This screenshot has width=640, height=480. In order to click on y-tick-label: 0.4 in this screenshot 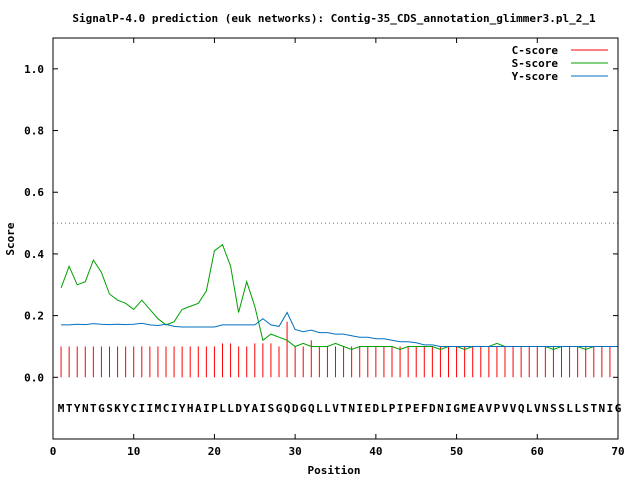, I will do `click(34, 254)`.